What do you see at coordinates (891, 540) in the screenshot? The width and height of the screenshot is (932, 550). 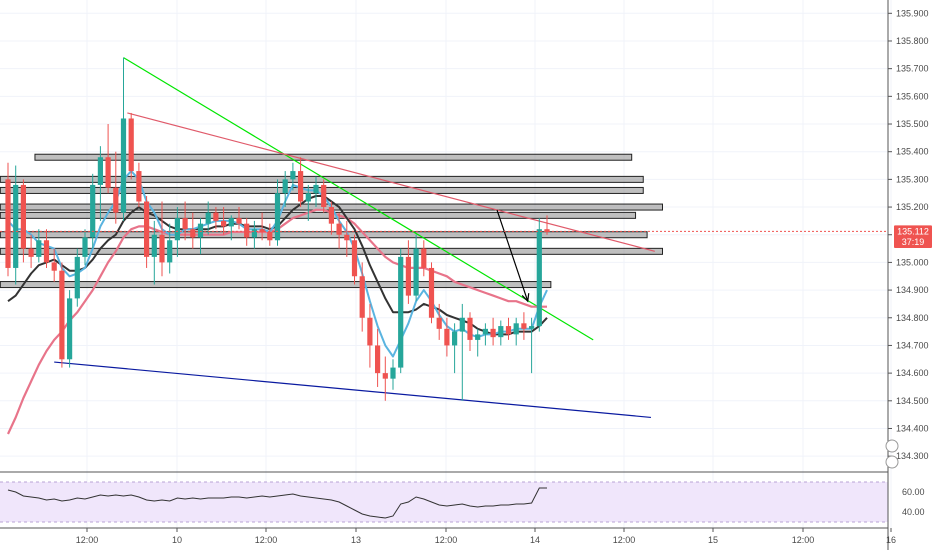 I see `time-tick-label: 16` at bounding box center [891, 540].